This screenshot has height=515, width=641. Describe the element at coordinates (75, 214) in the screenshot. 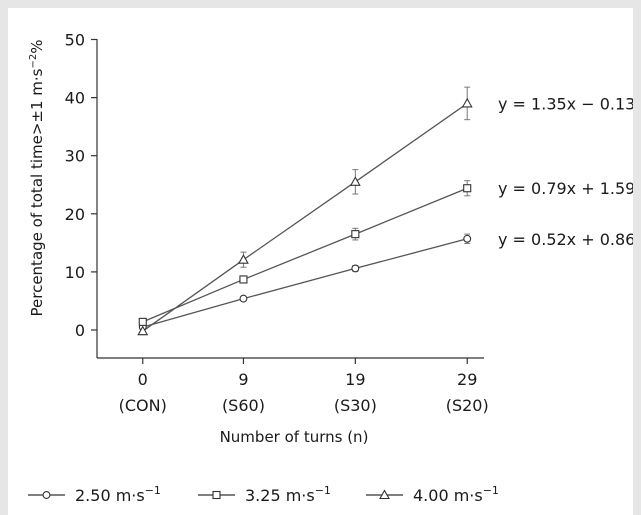

I see `y-tick-label: 20` at that location.